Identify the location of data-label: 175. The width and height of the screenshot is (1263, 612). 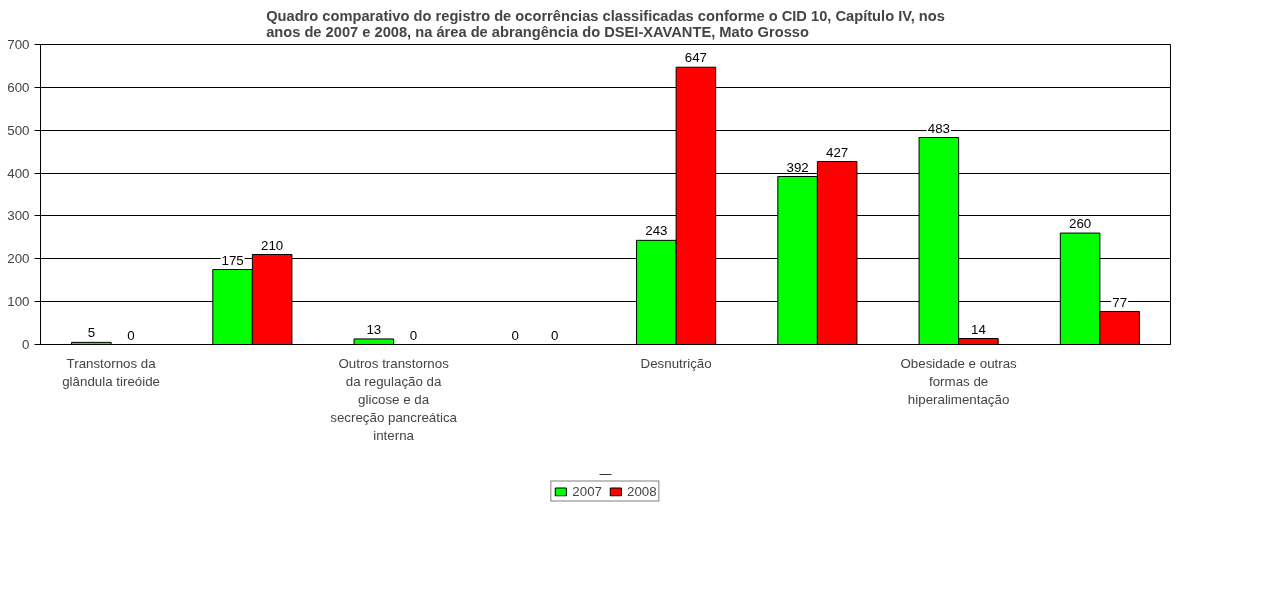
(232, 260).